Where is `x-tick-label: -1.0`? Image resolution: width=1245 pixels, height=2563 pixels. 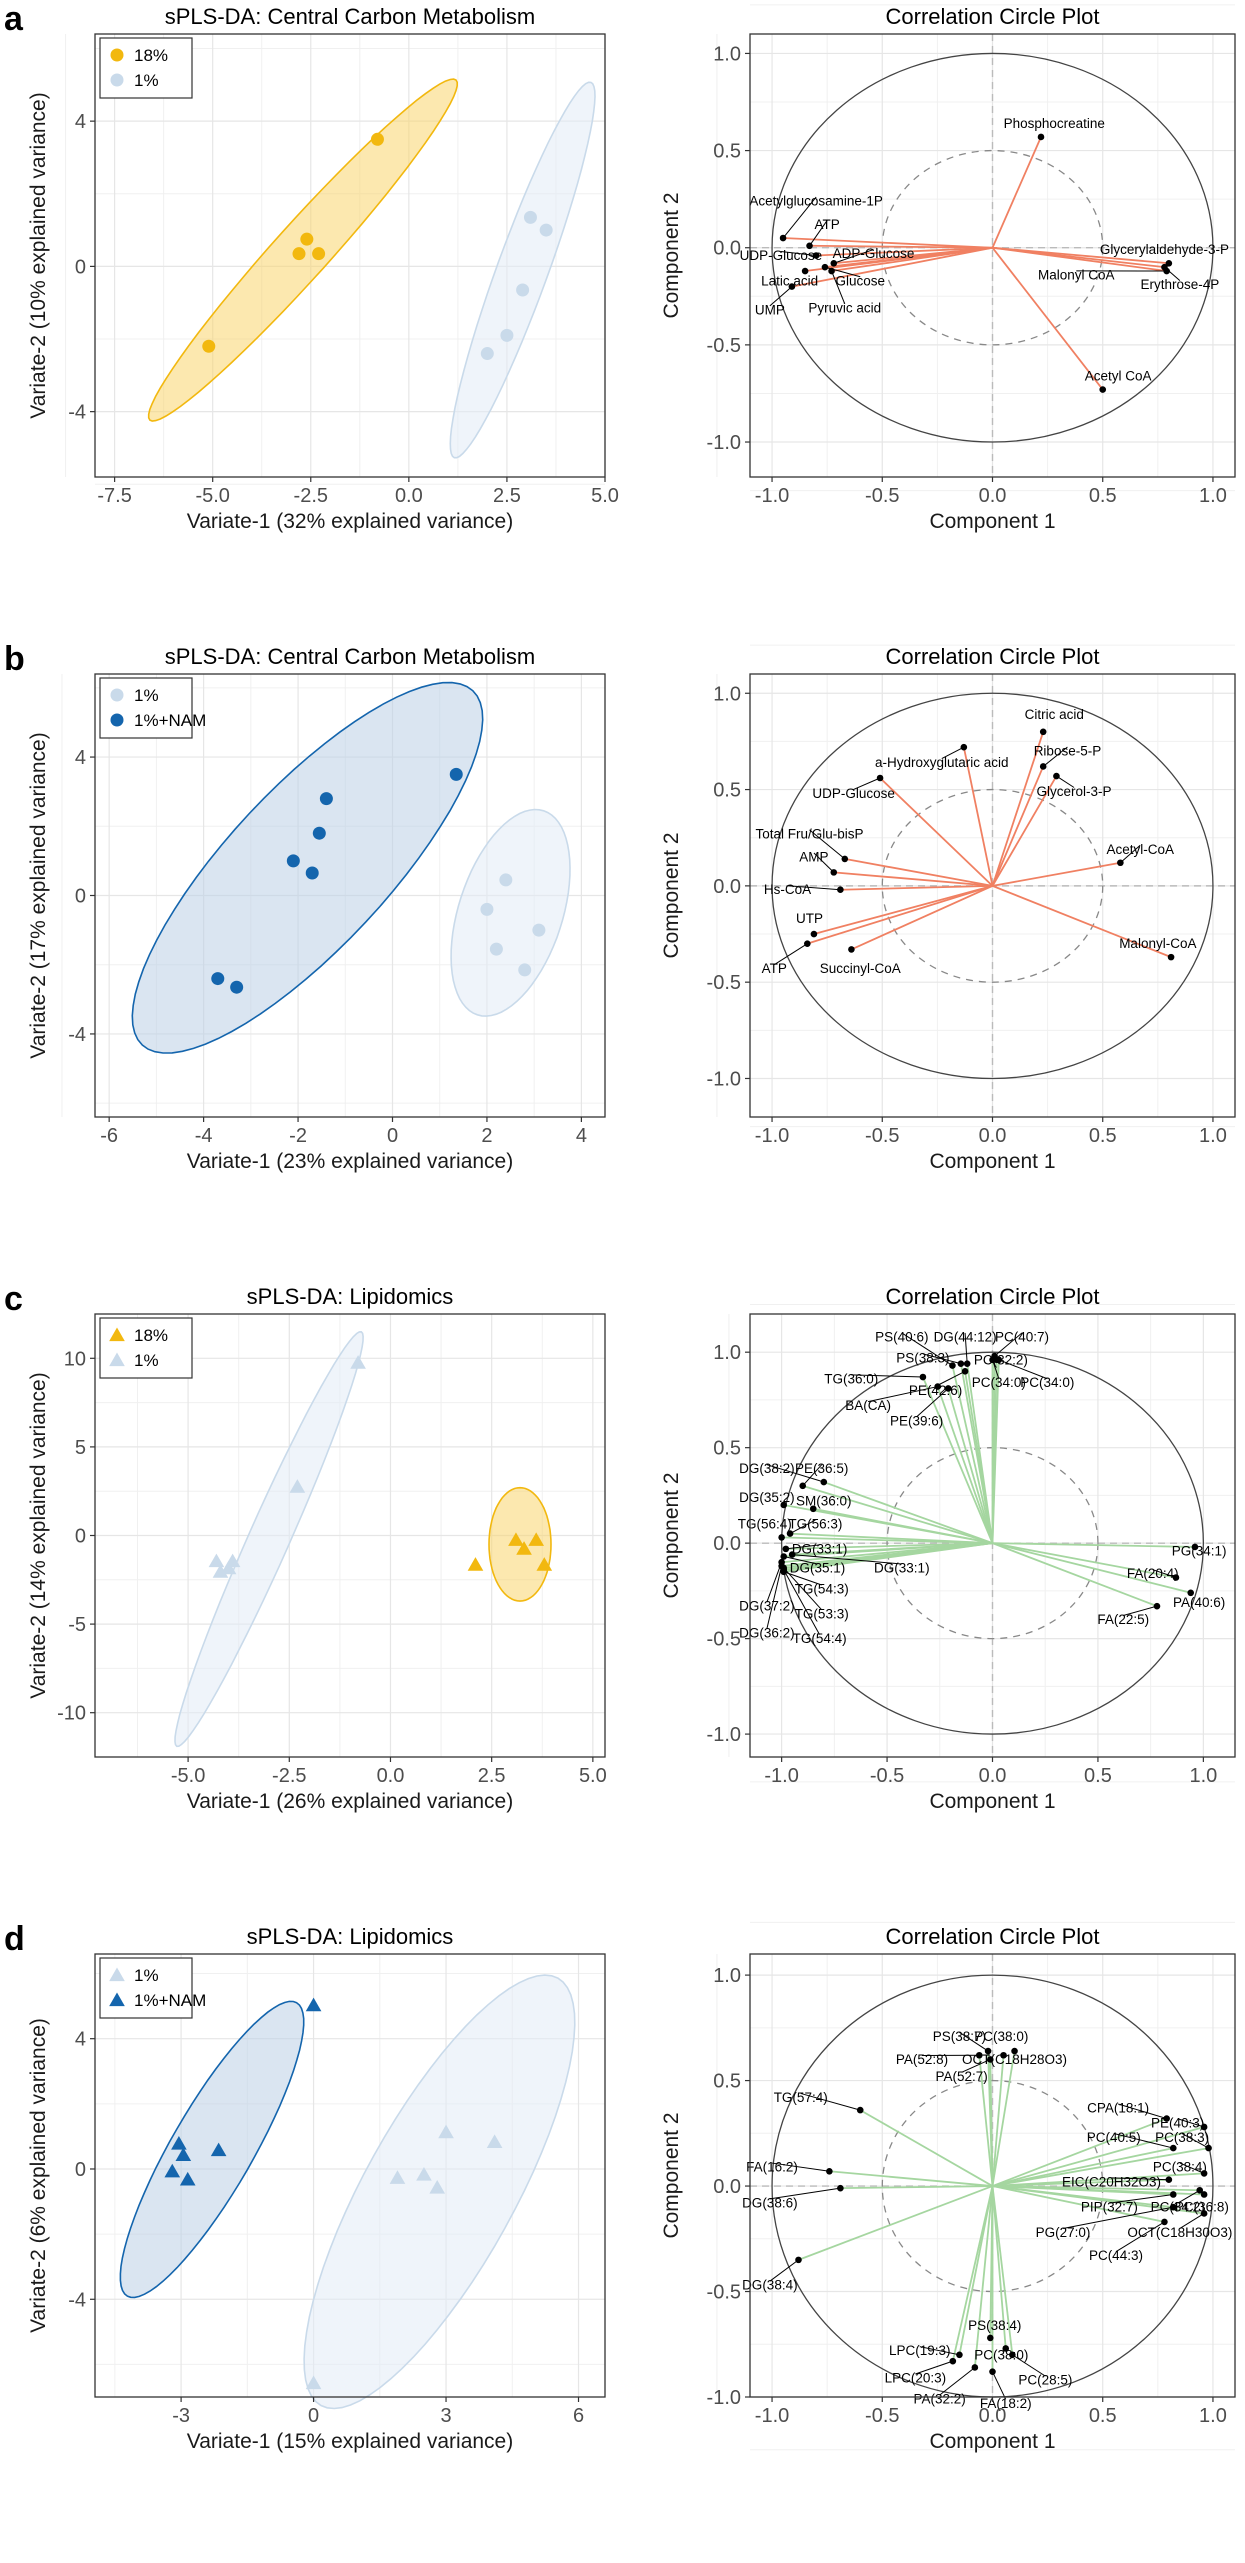
x-tick-label: -1.0 is located at coordinates (772, 496).